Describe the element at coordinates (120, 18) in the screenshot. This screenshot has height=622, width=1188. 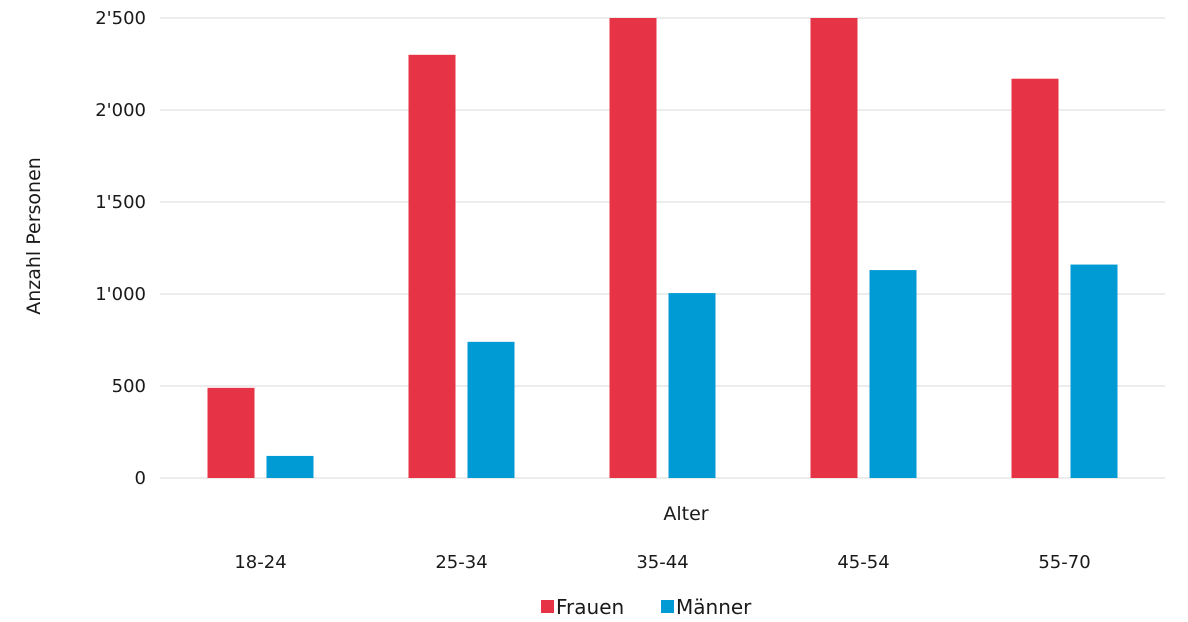
I see `y-tick-label: 2'500` at that location.